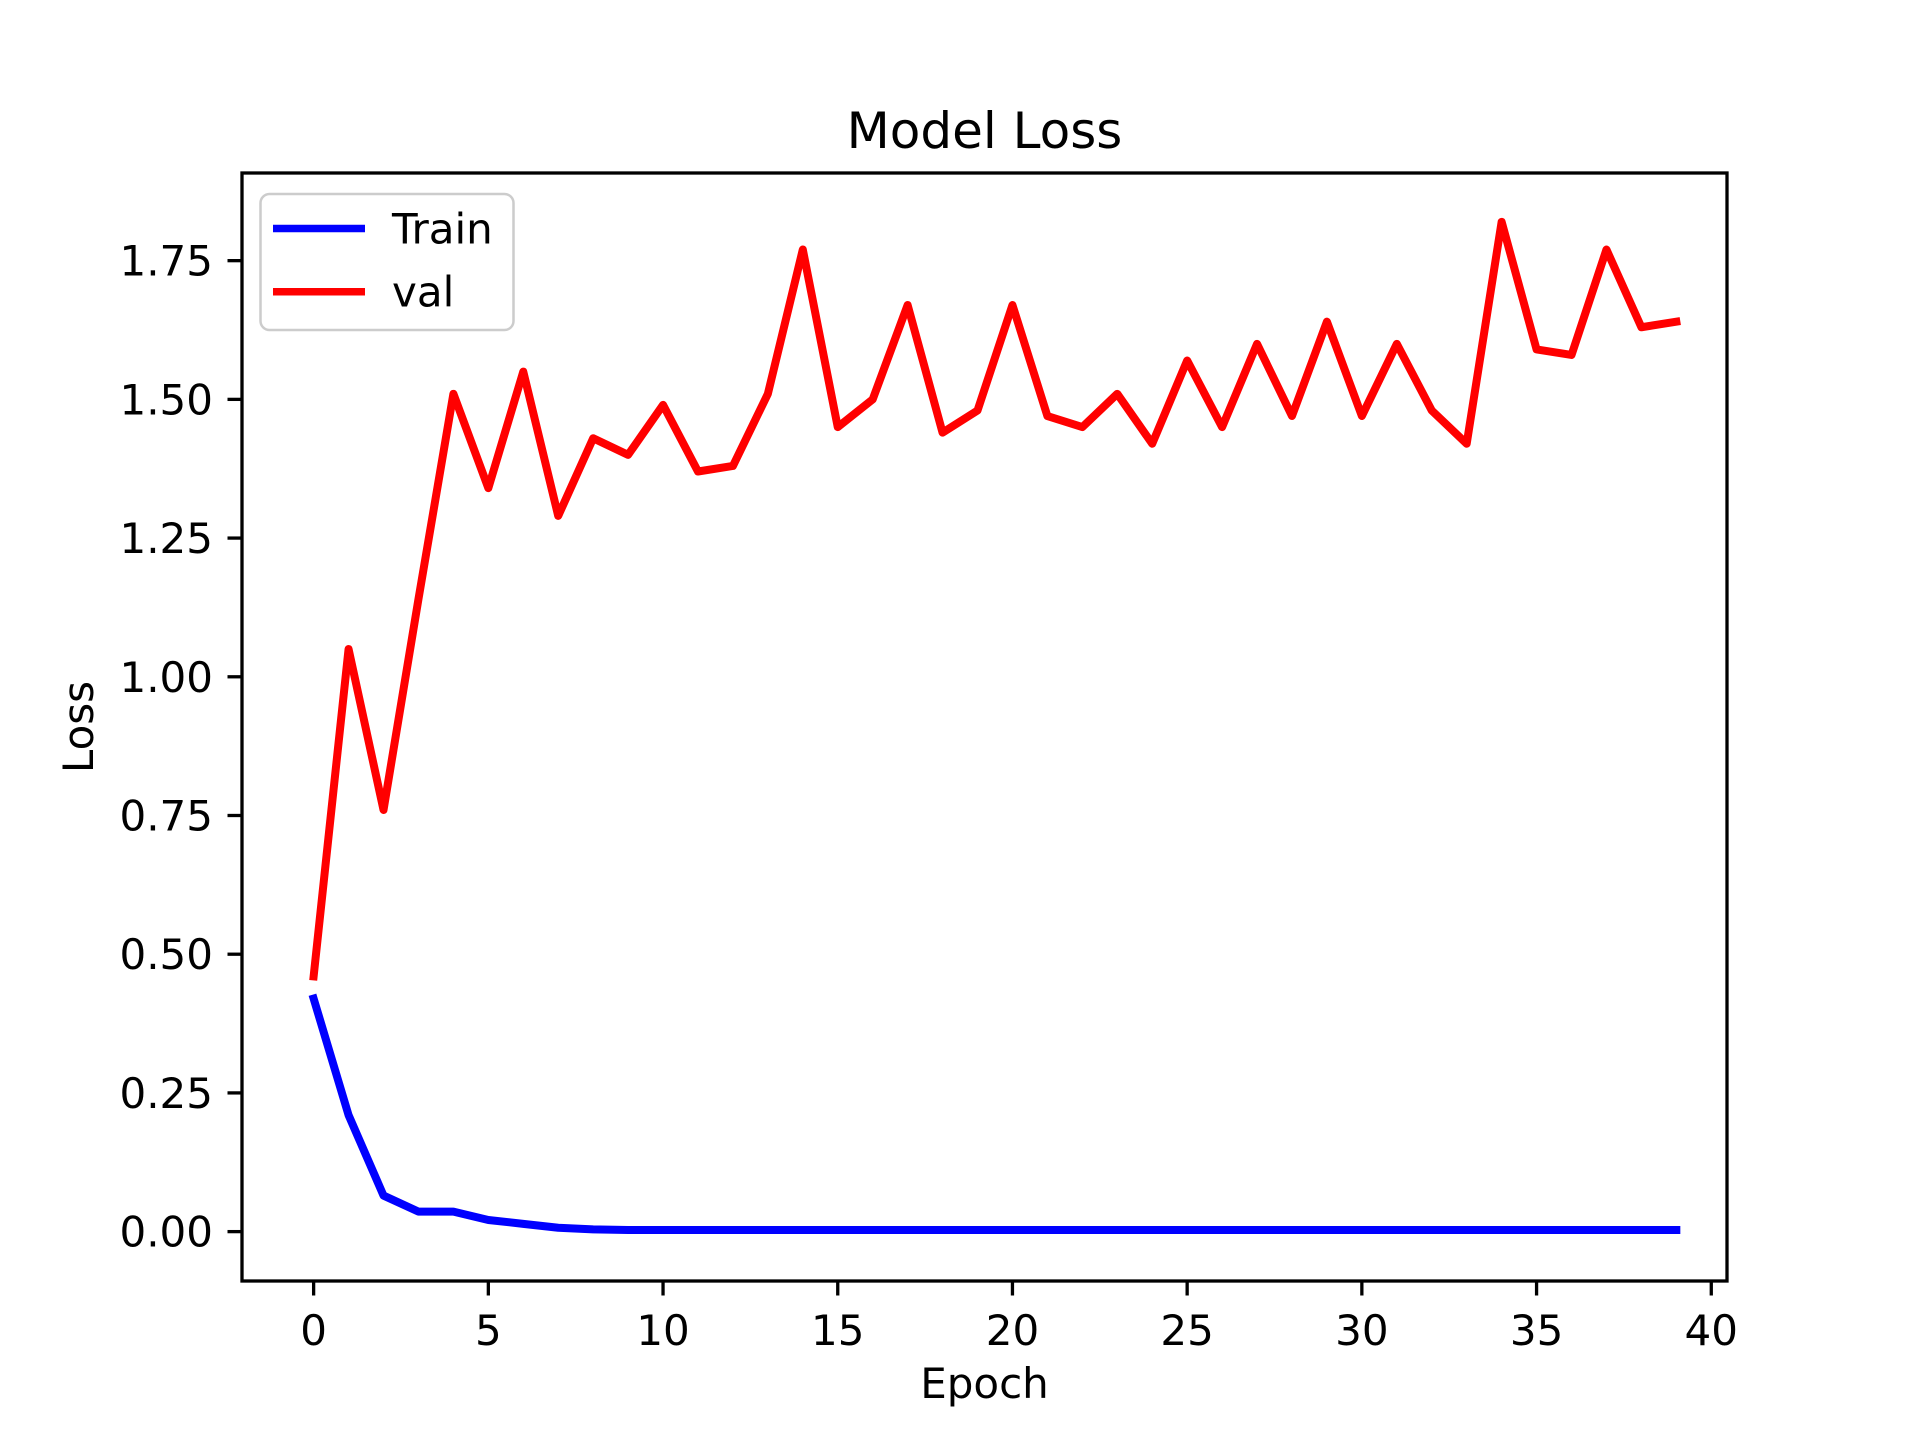 The width and height of the screenshot is (1920, 1440). I want to click on train-series-line, so click(994, 1113).